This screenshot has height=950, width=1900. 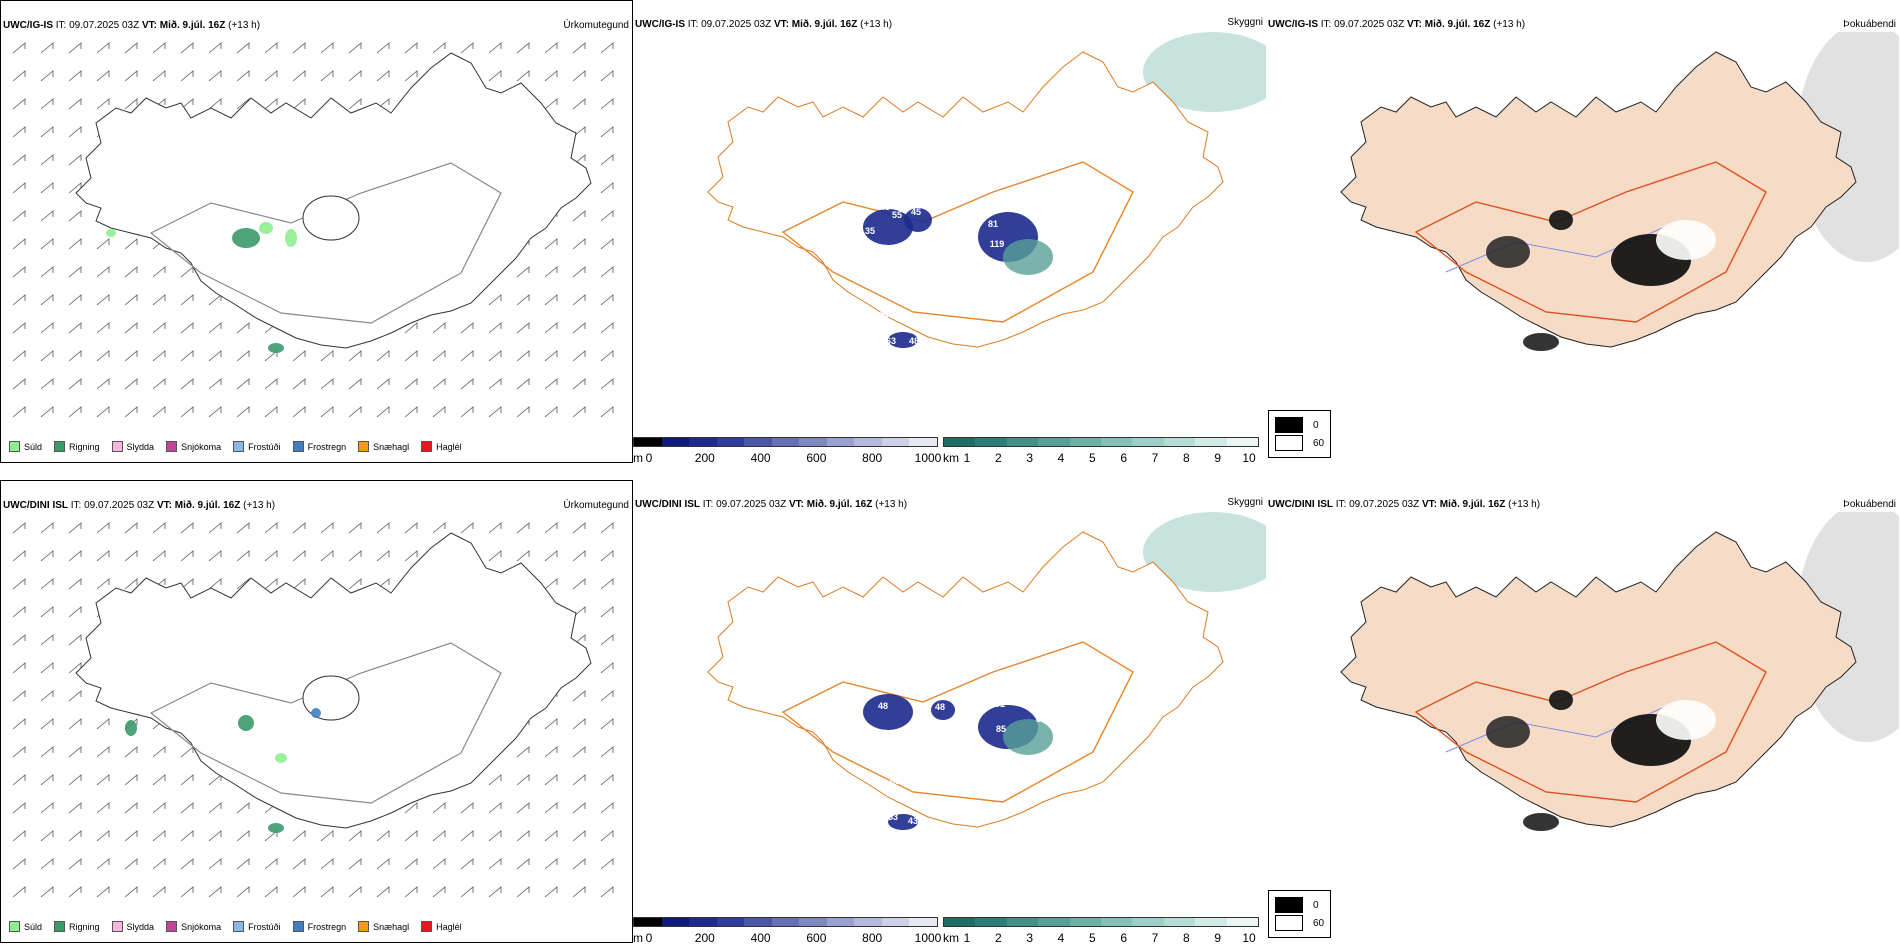 I want to click on fog-legend: 0 60, so click(x=1300, y=914).